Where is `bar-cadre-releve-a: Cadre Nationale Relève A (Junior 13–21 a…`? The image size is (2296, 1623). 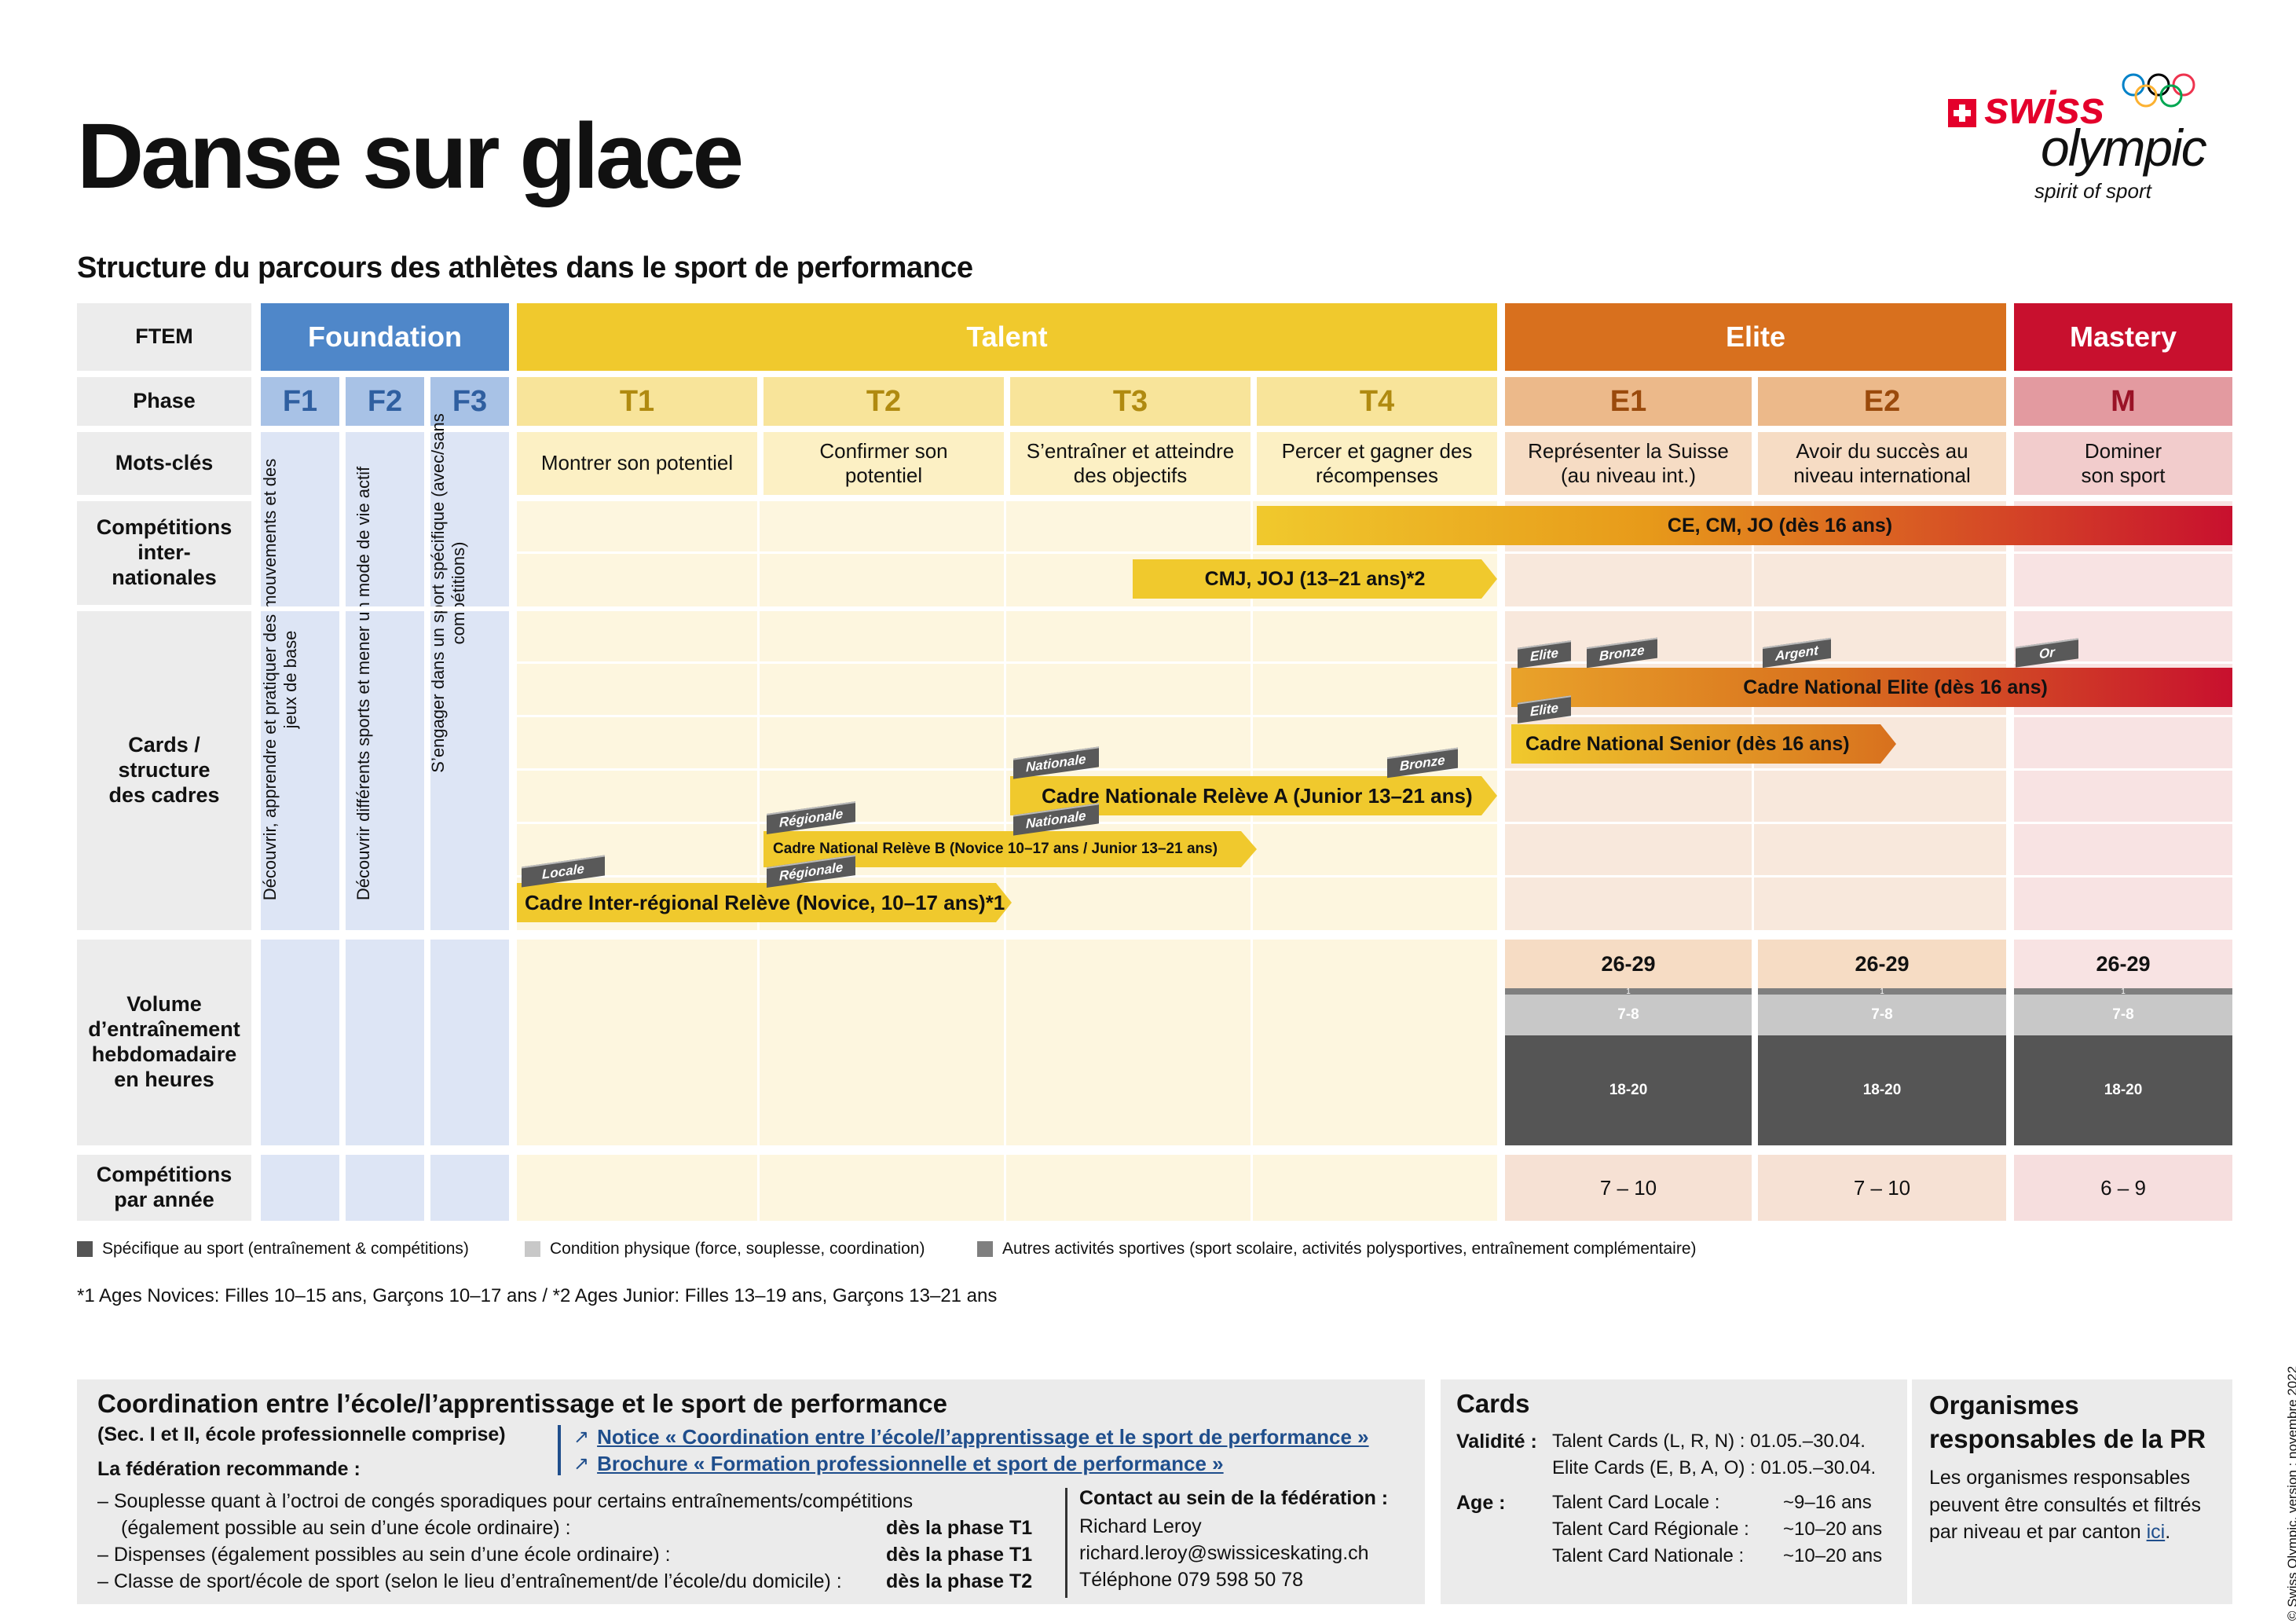
bar-cadre-releve-a: Cadre Nationale Relève A (Junior 13–21 a… is located at coordinates (1253, 795).